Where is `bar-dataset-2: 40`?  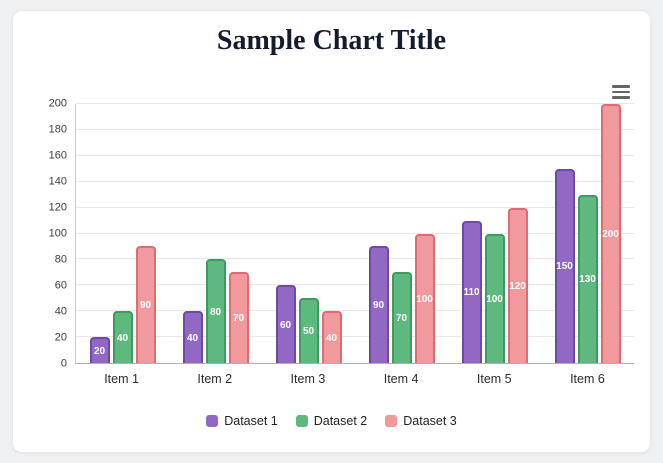 bar-dataset-2: 40 is located at coordinates (122, 337).